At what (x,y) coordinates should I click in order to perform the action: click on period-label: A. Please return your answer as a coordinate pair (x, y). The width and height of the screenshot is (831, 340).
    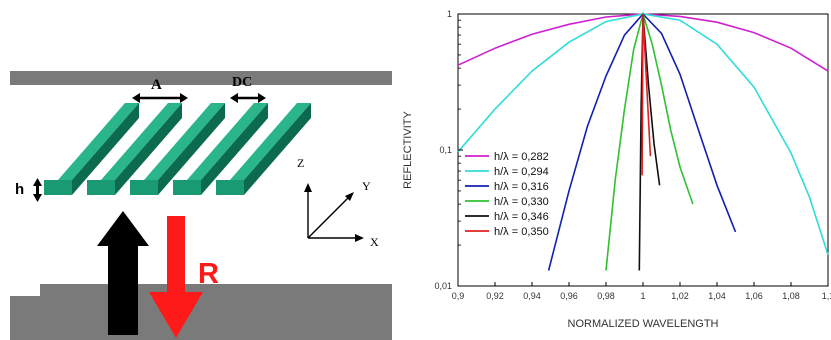
    Looking at the image, I should click on (156, 85).